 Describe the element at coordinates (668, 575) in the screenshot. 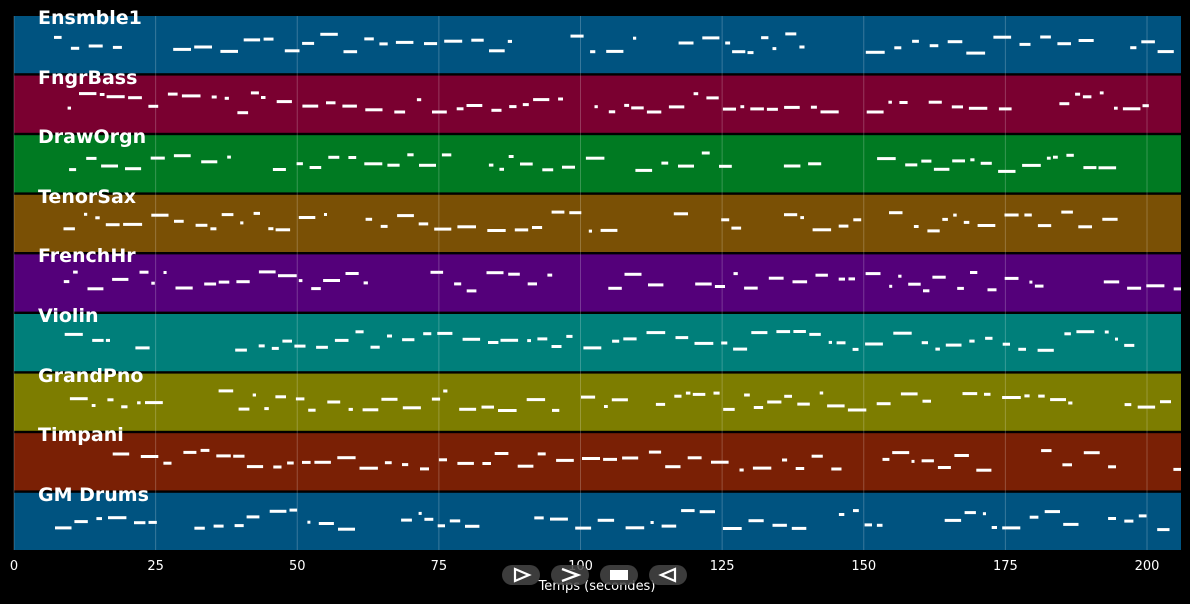

I see `back-button` at that location.